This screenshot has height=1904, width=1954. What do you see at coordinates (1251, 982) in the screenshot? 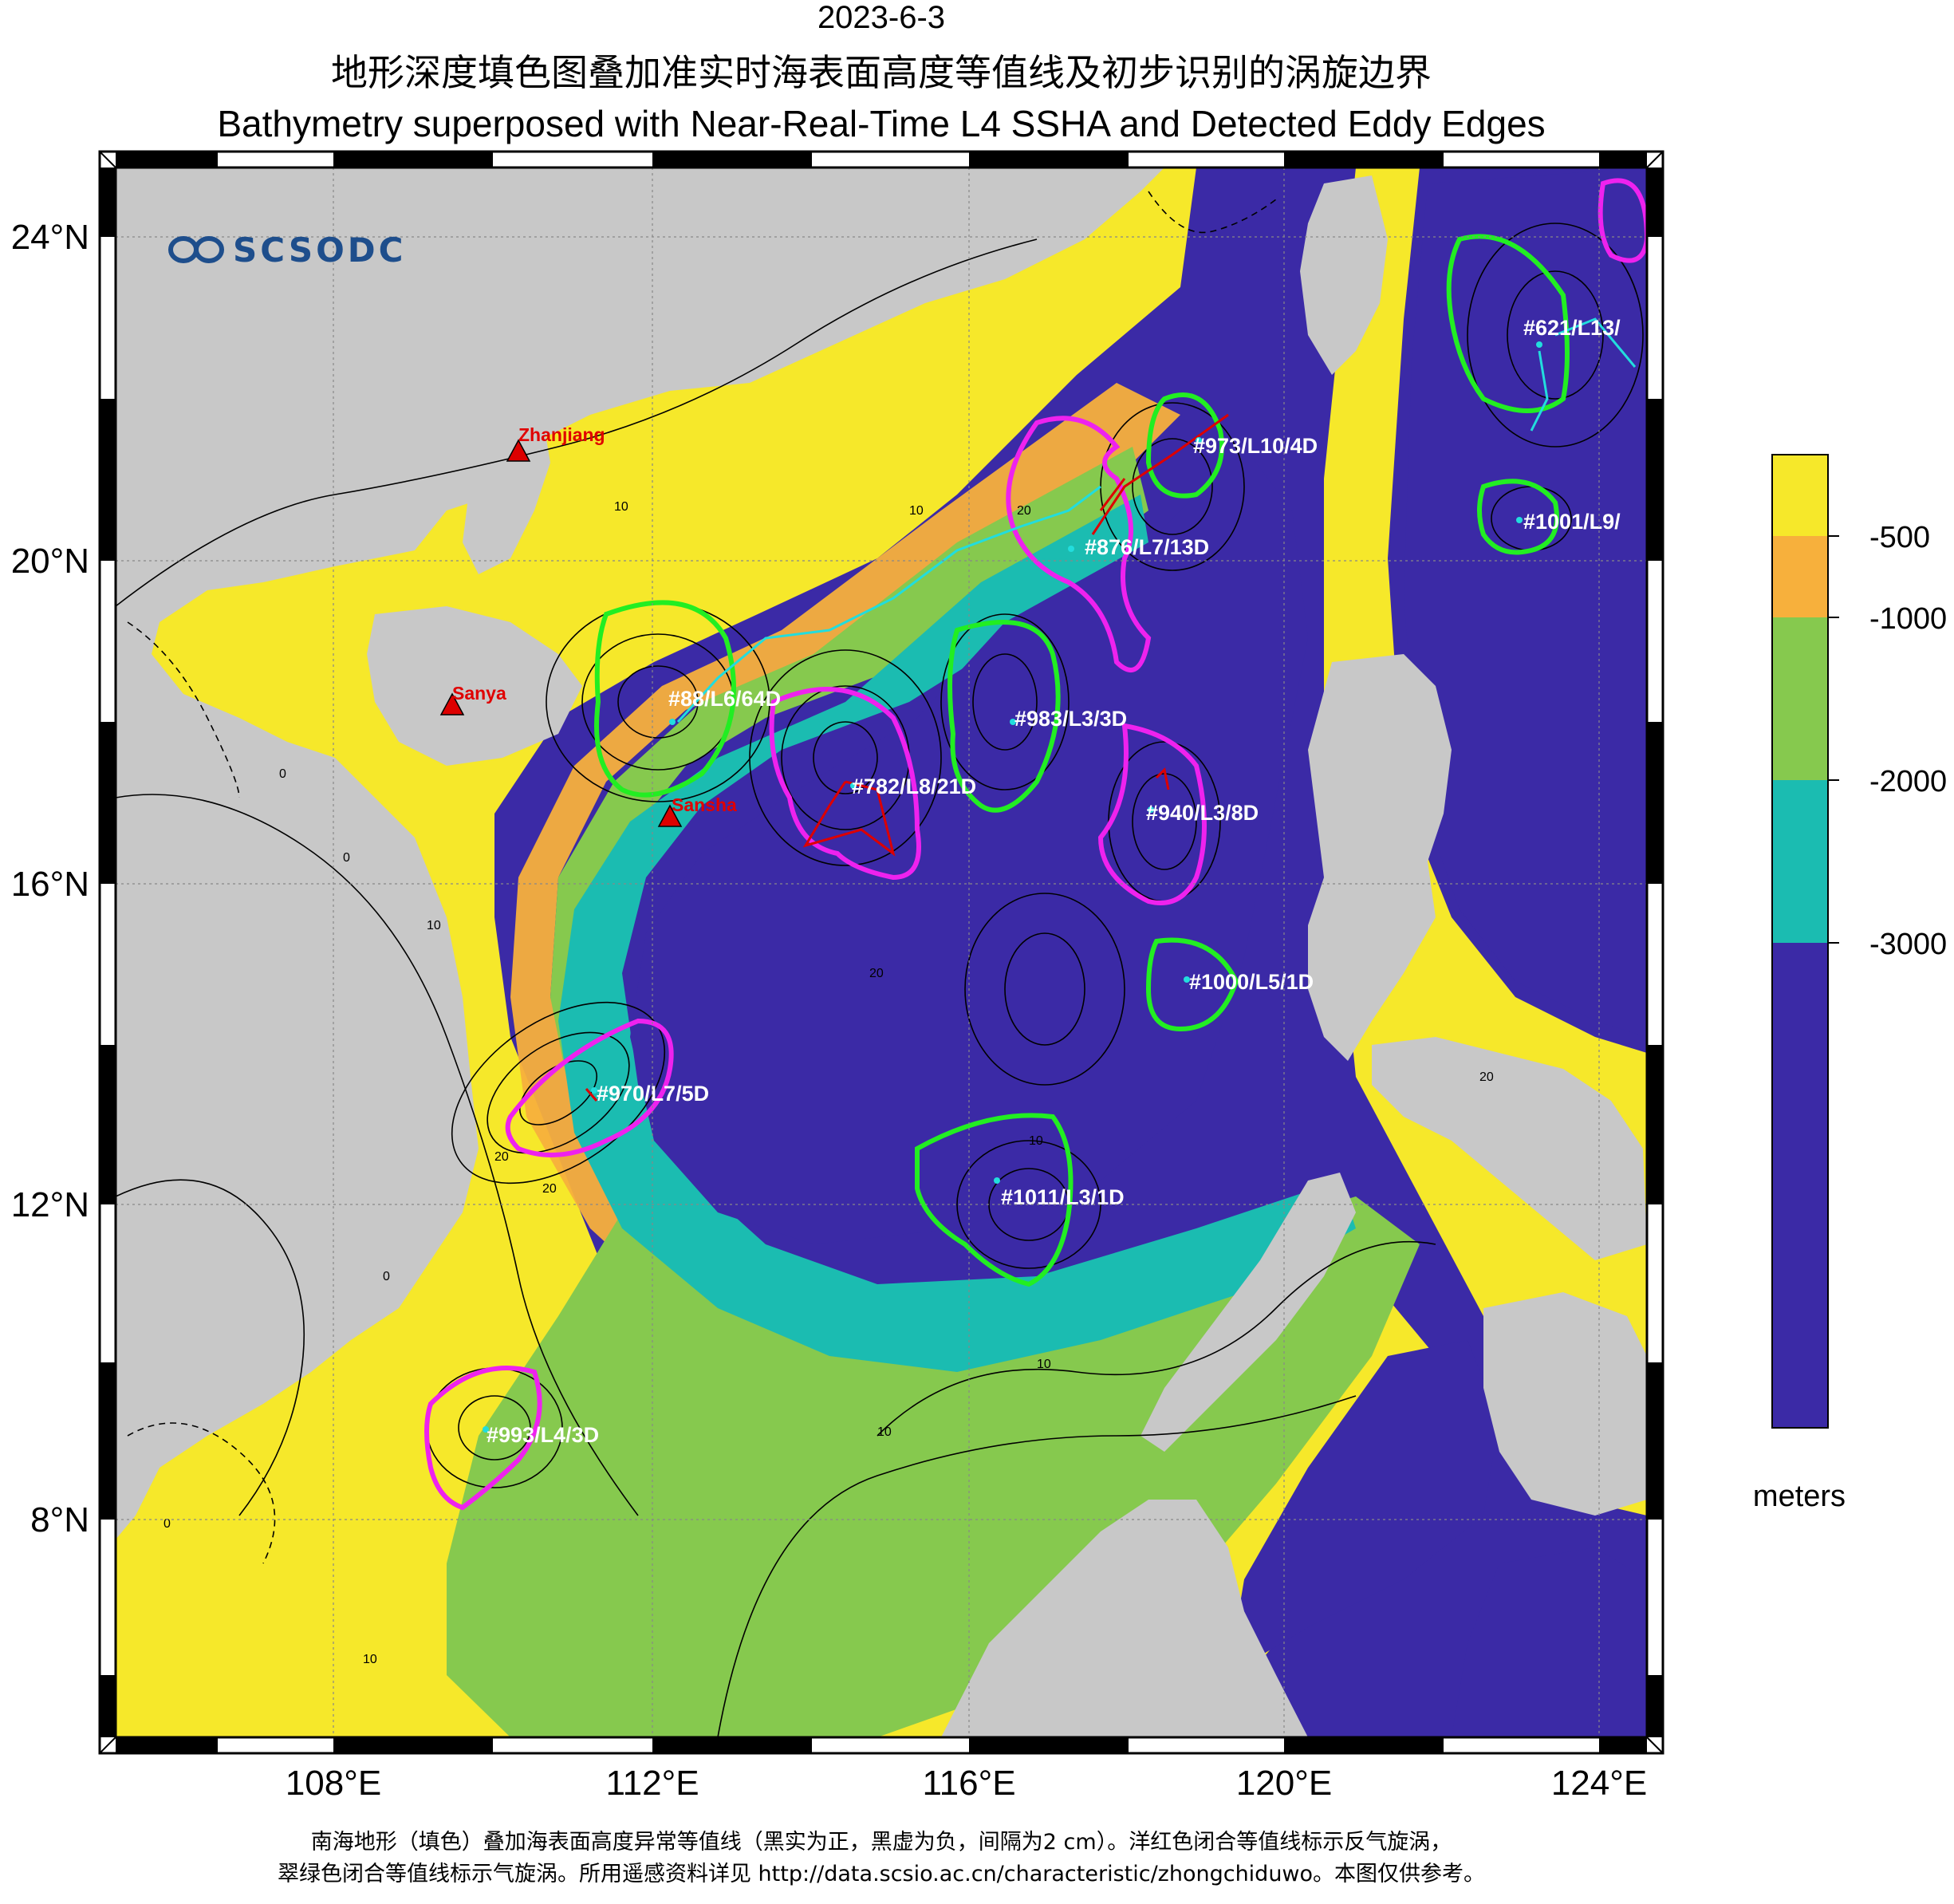
I see `eddy-label-1000: #1000/L5/1D` at bounding box center [1251, 982].